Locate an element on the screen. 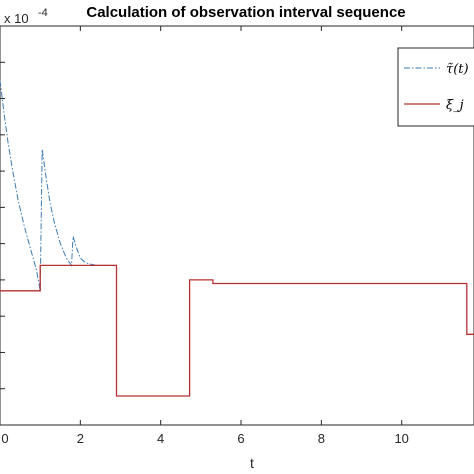 This screenshot has width=474, height=474. legend: τ̃(t) ξ_j is located at coordinates (435, 87).